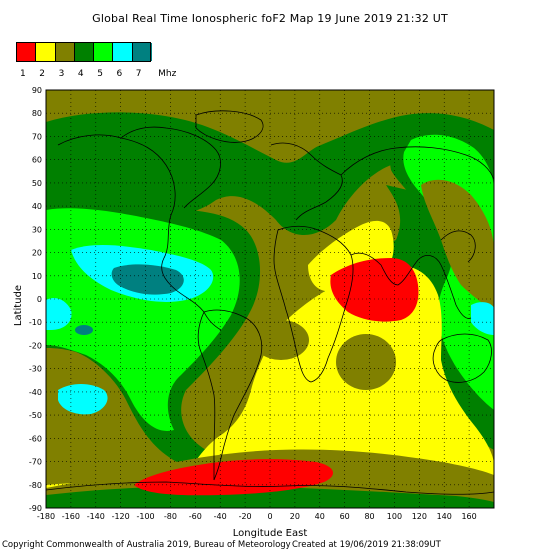 The height and width of the screenshot is (553, 540). I want to click on x-tick--160: -160, so click(71, 516).